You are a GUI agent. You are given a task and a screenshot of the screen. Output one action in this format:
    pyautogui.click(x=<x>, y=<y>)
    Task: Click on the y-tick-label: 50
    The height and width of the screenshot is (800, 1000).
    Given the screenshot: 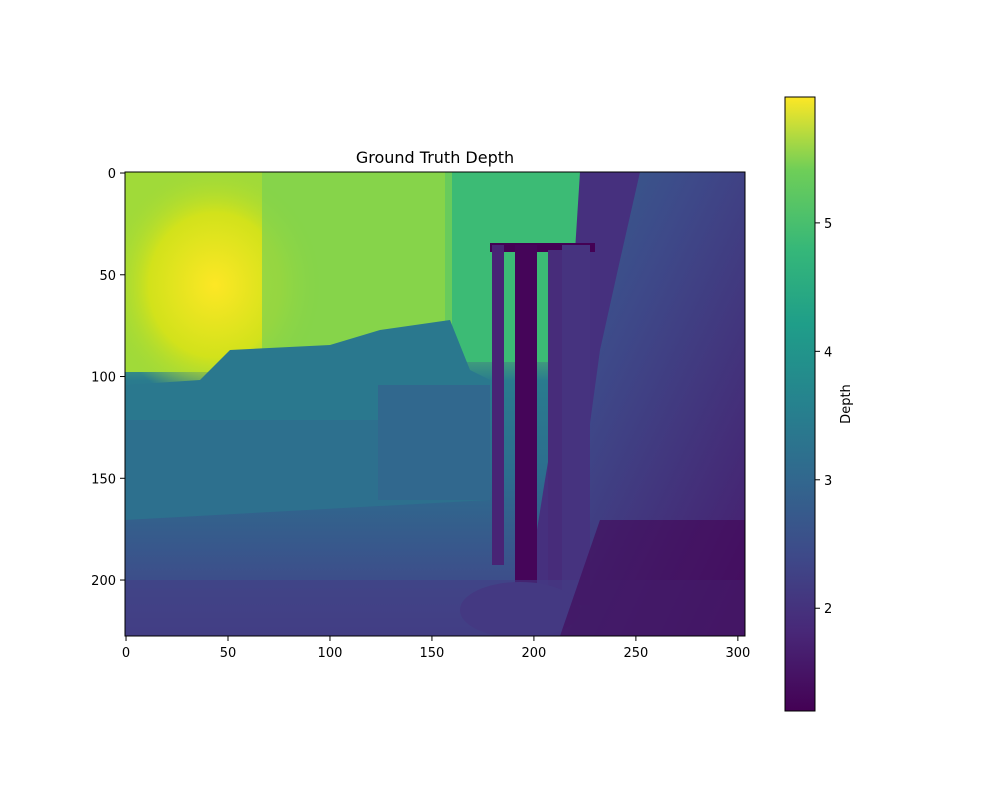 What is the action you would take?
    pyautogui.click(x=107, y=276)
    